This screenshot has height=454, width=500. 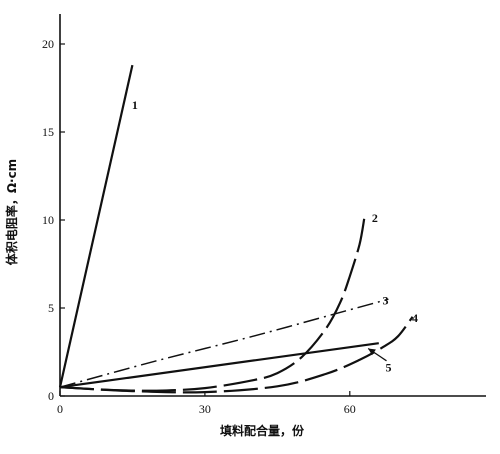 What do you see at coordinates (219, 365) in the screenshot?
I see `series-5-line` at bounding box center [219, 365].